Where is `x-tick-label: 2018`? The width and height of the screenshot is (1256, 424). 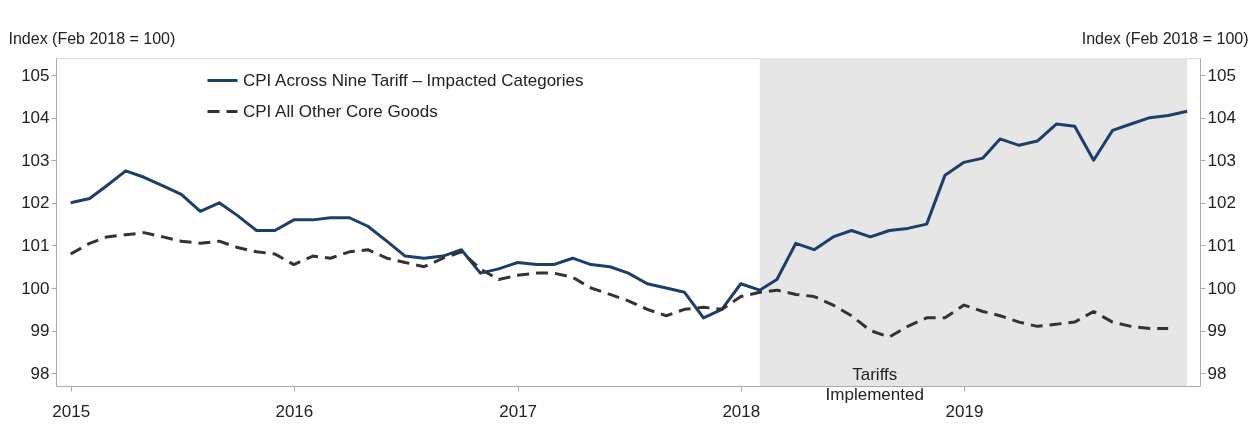 x-tick-label: 2018 is located at coordinates (741, 411).